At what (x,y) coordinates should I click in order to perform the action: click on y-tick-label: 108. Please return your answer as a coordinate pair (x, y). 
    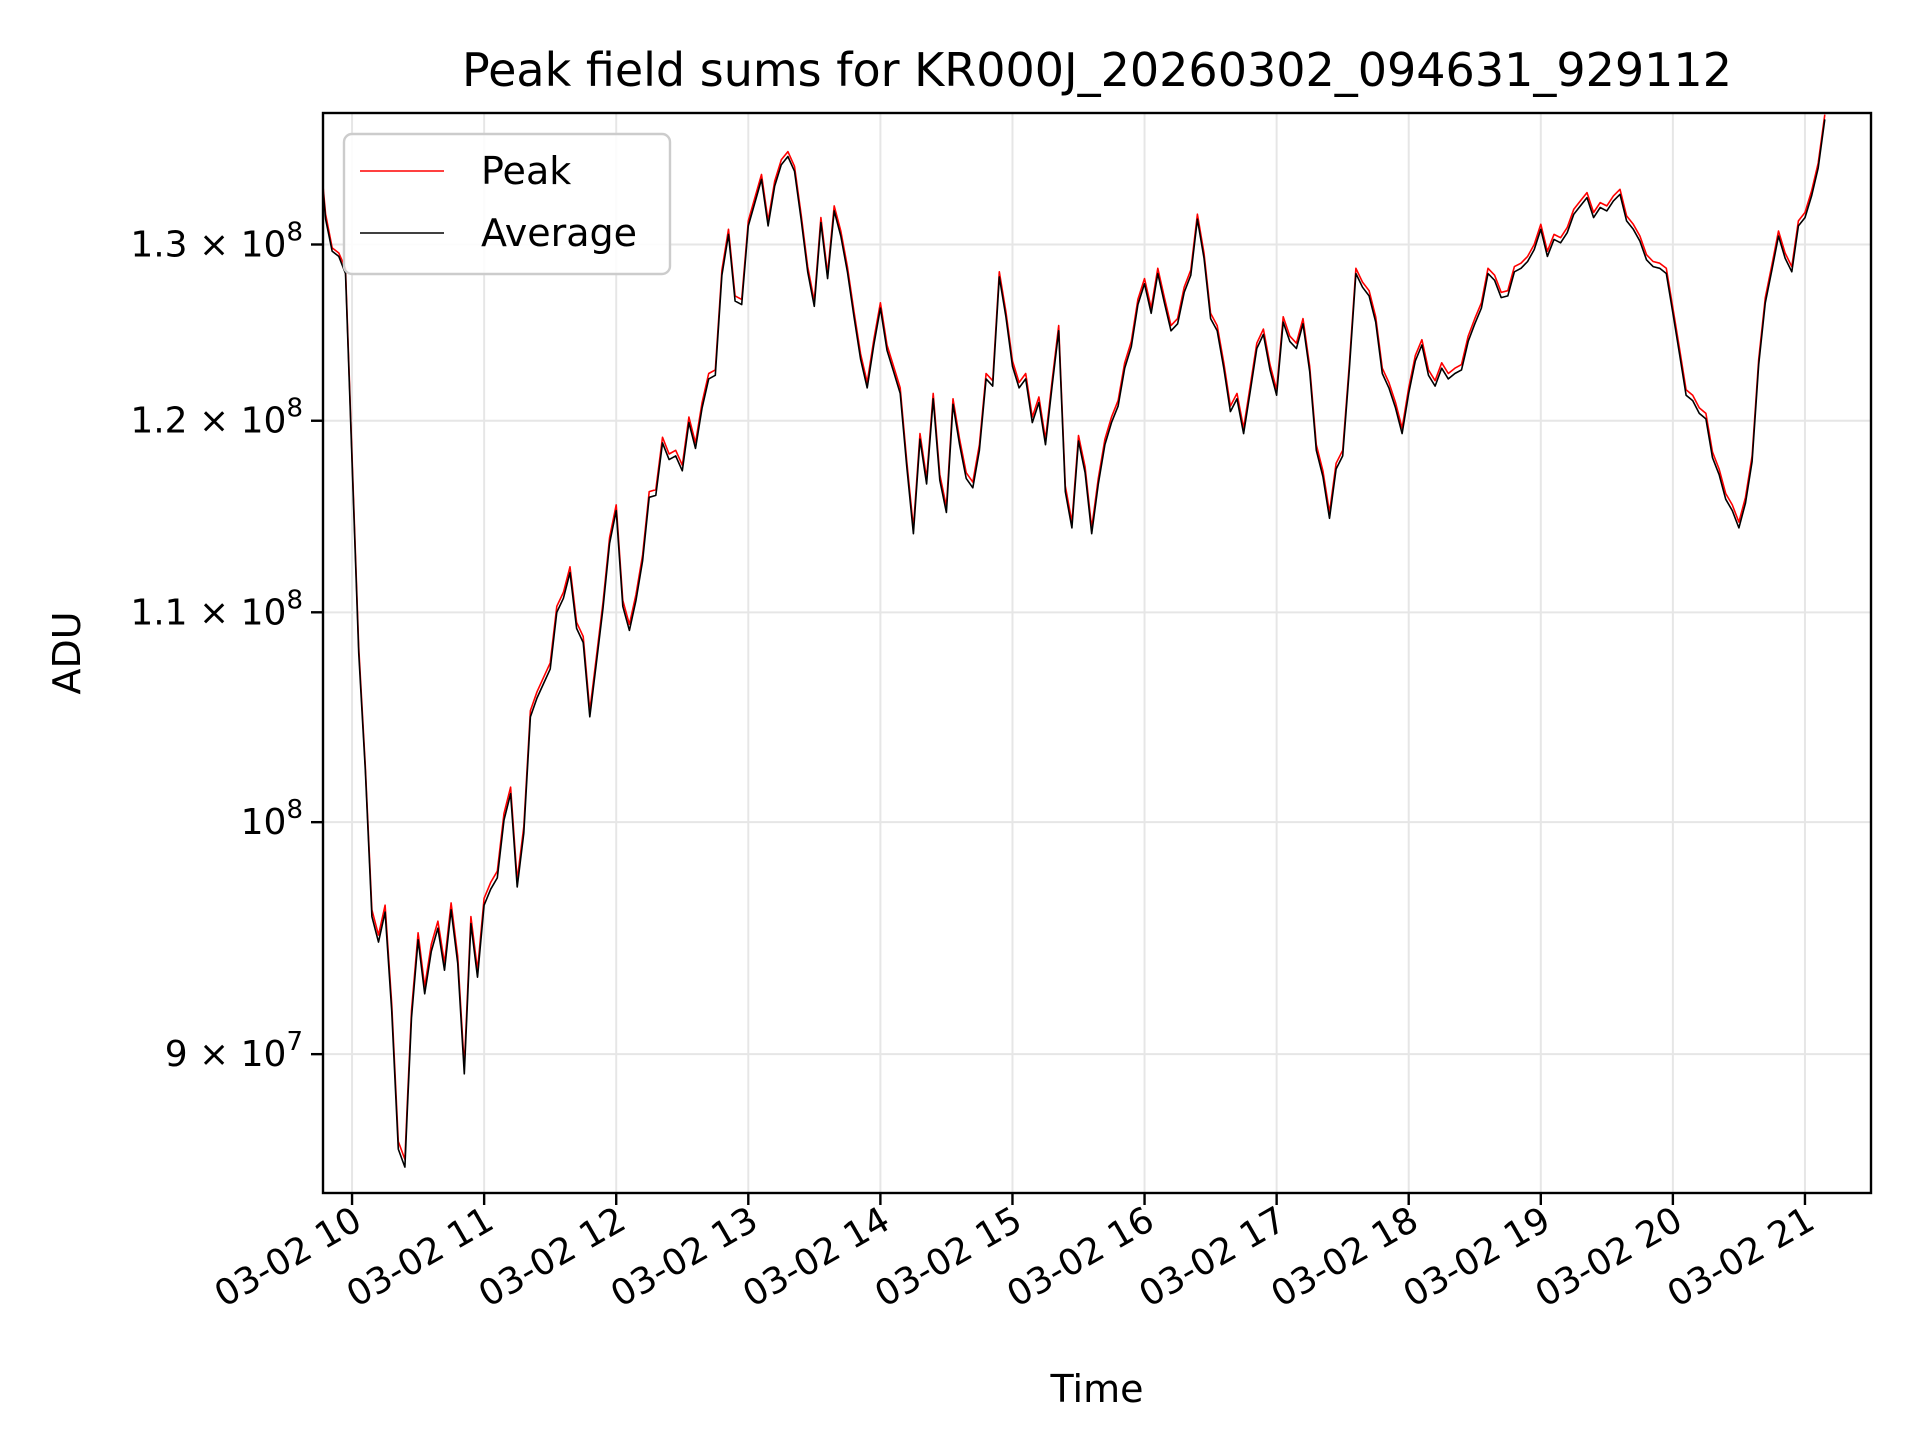
    Looking at the image, I should click on (272, 819).